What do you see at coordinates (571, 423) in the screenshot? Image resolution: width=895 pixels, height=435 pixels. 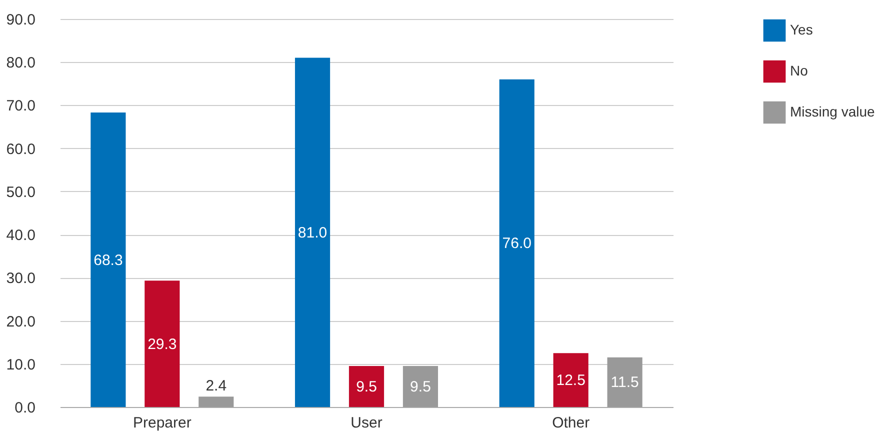 I see `x-tick-label: Other` at bounding box center [571, 423].